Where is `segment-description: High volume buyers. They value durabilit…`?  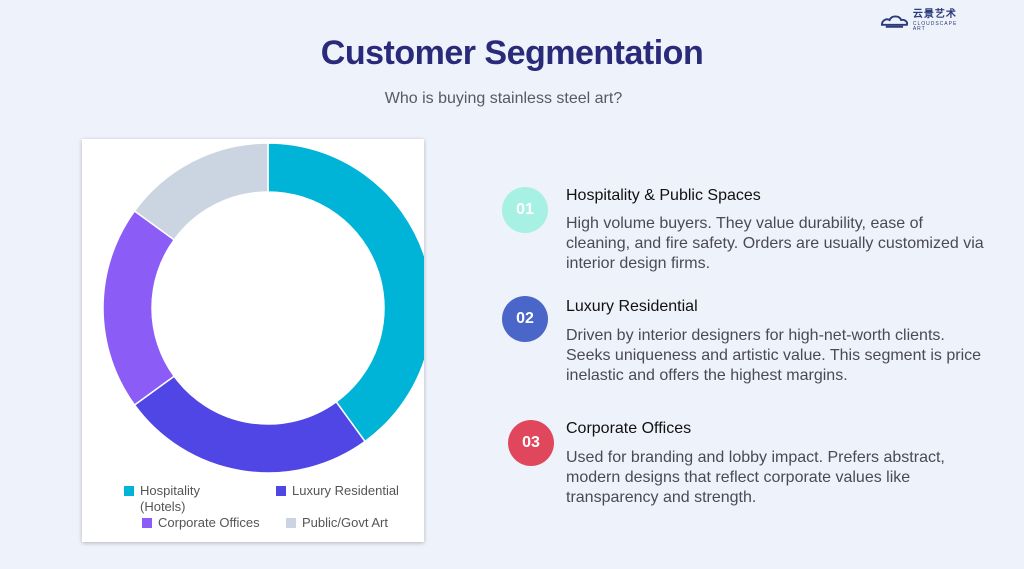
segment-description: High volume buyers. They value durabilit… is located at coordinates (775, 243).